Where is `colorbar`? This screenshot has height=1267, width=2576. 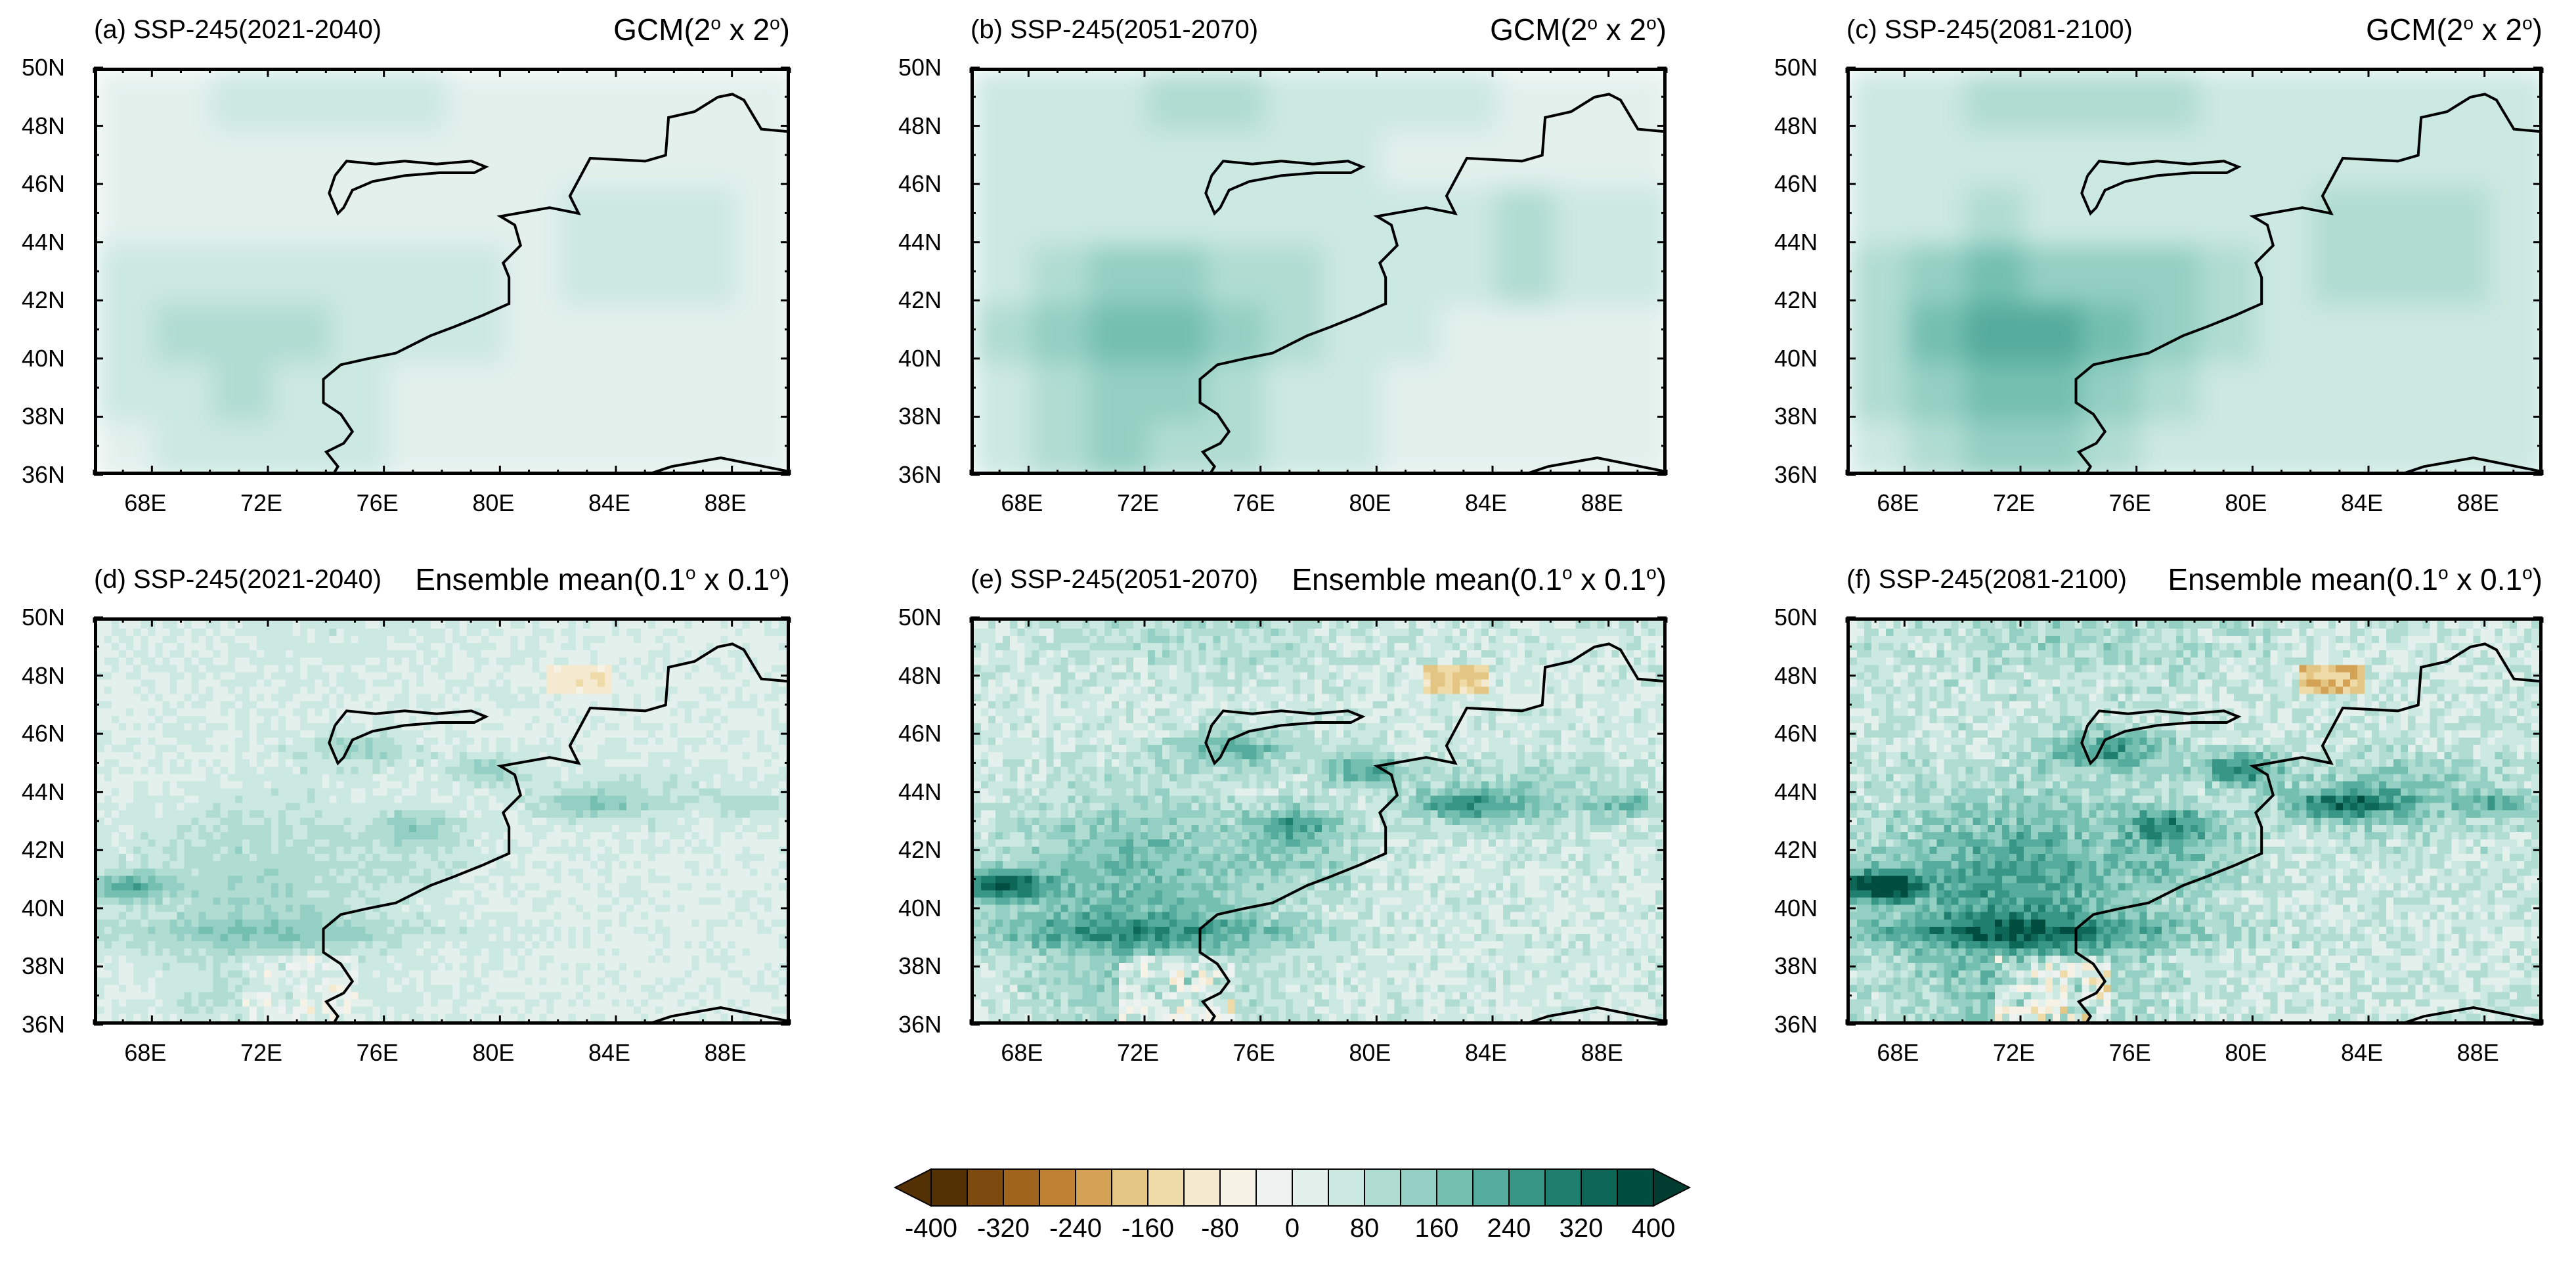 colorbar is located at coordinates (1293, 1187).